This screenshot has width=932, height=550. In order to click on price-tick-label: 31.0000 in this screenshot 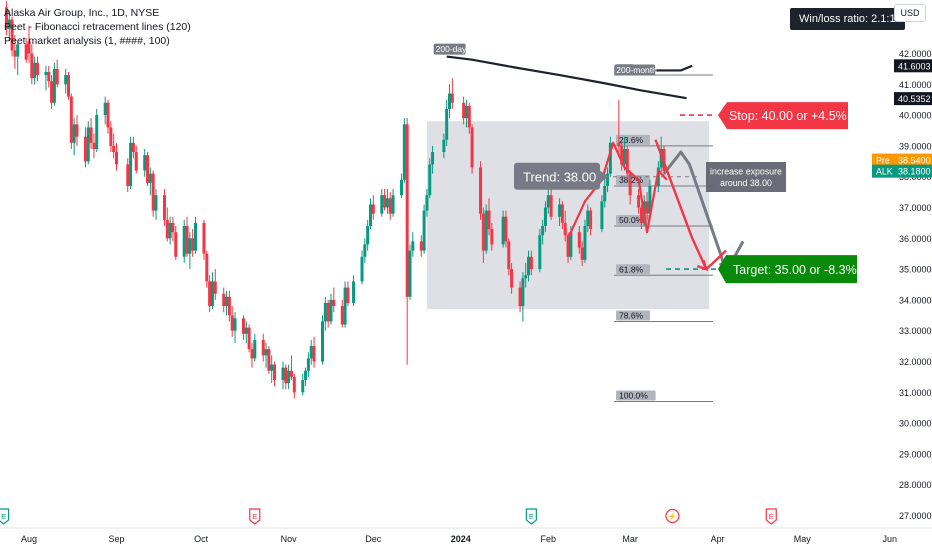, I will do `click(915, 393)`.